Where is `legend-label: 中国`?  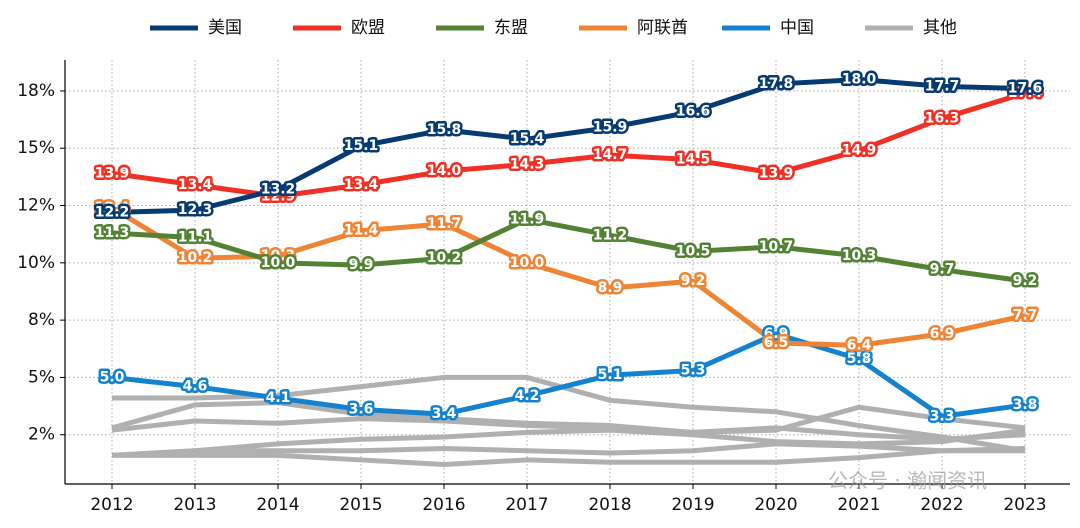 legend-label: 中国 is located at coordinates (797, 28).